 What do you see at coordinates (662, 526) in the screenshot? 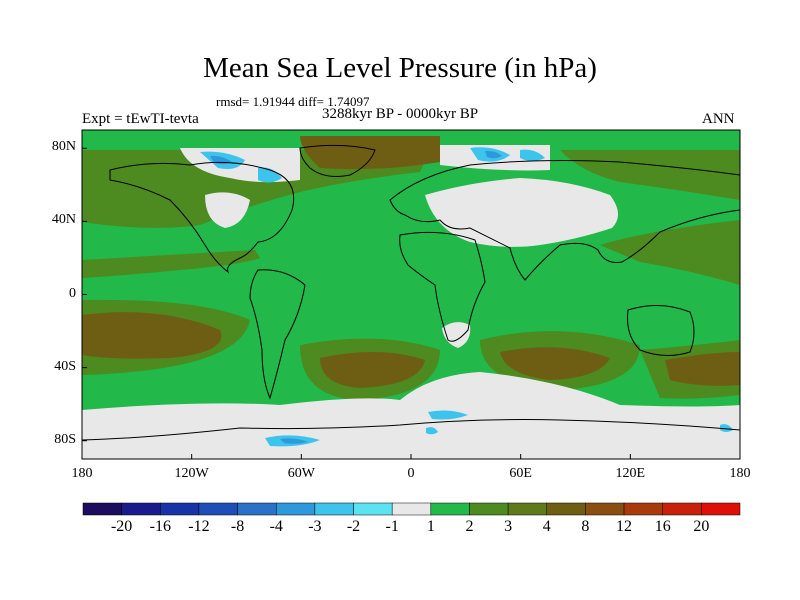
I see `colorbar-label: 16` at bounding box center [662, 526].